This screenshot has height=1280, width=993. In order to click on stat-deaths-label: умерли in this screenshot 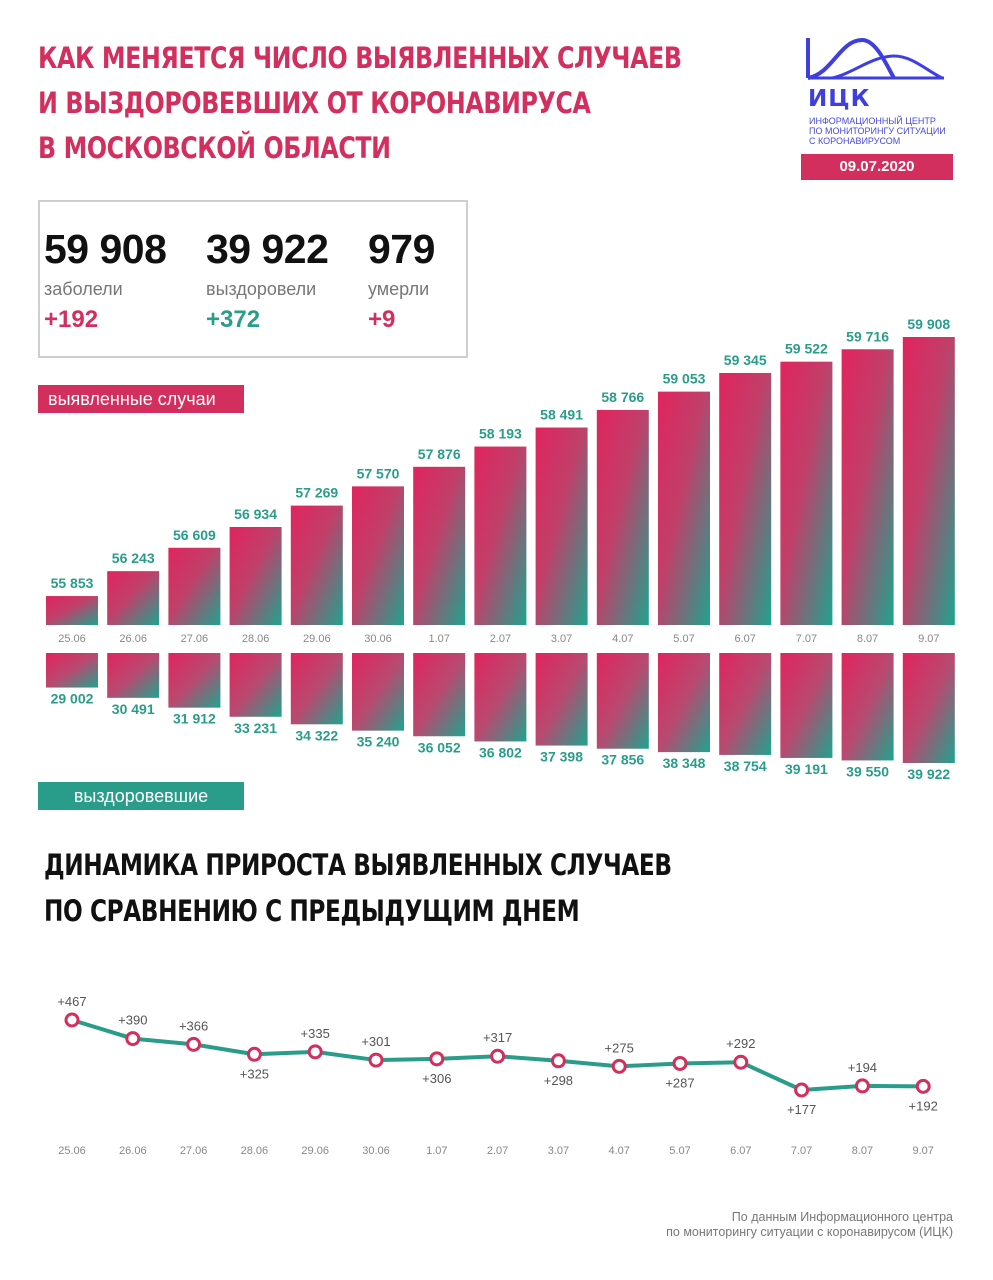, I will do `click(399, 289)`.